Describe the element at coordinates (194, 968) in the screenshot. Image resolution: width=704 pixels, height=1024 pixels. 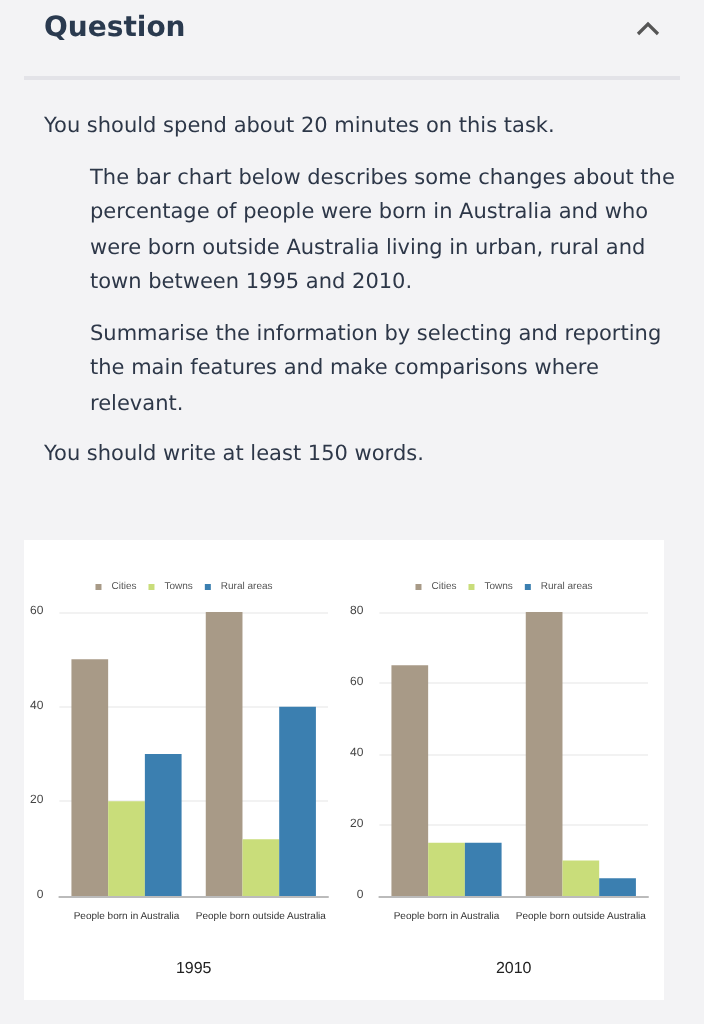
I see `x-axis-title: 1995` at that location.